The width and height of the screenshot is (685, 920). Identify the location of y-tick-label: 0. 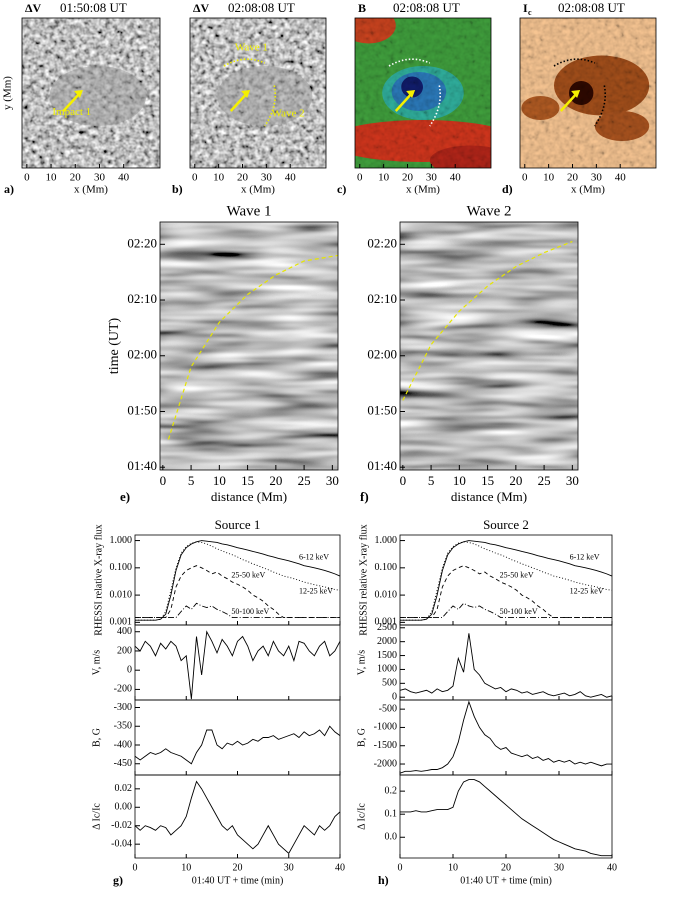
(394, 697).